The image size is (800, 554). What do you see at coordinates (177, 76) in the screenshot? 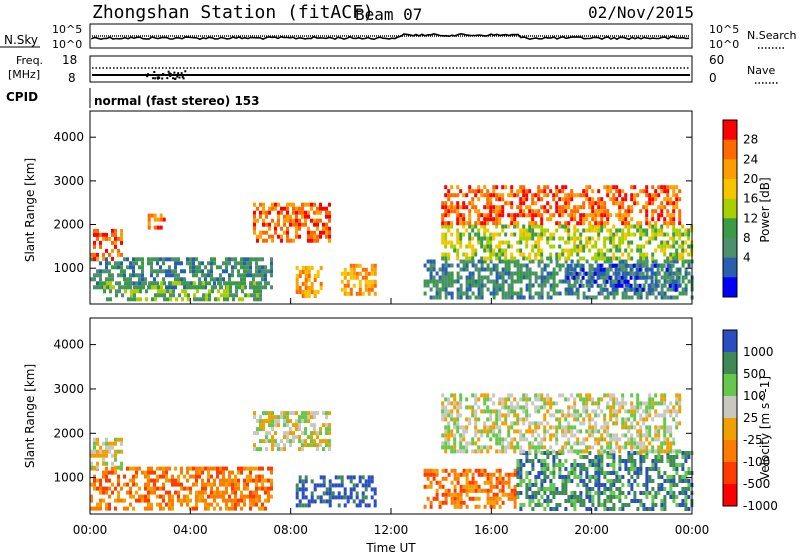
I see `frequency-outlier-point` at bounding box center [177, 76].